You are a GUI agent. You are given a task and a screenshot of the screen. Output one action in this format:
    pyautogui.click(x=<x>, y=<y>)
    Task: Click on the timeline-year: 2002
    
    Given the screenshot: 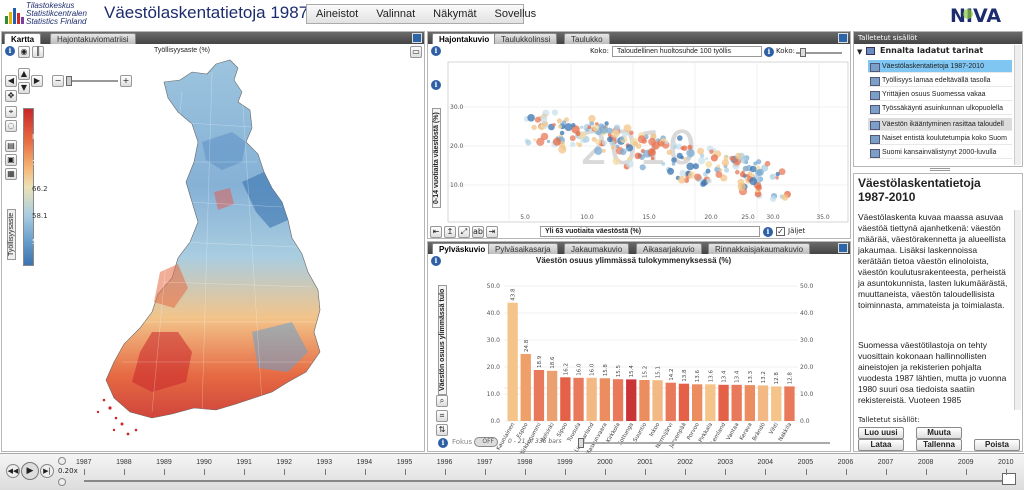 What is the action you would take?
    pyautogui.click(x=685, y=462)
    